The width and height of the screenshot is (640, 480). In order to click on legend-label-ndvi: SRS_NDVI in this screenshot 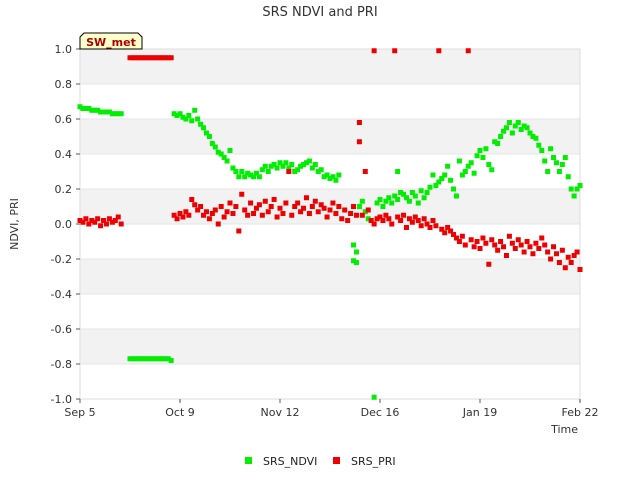, I will do `click(290, 461)`.